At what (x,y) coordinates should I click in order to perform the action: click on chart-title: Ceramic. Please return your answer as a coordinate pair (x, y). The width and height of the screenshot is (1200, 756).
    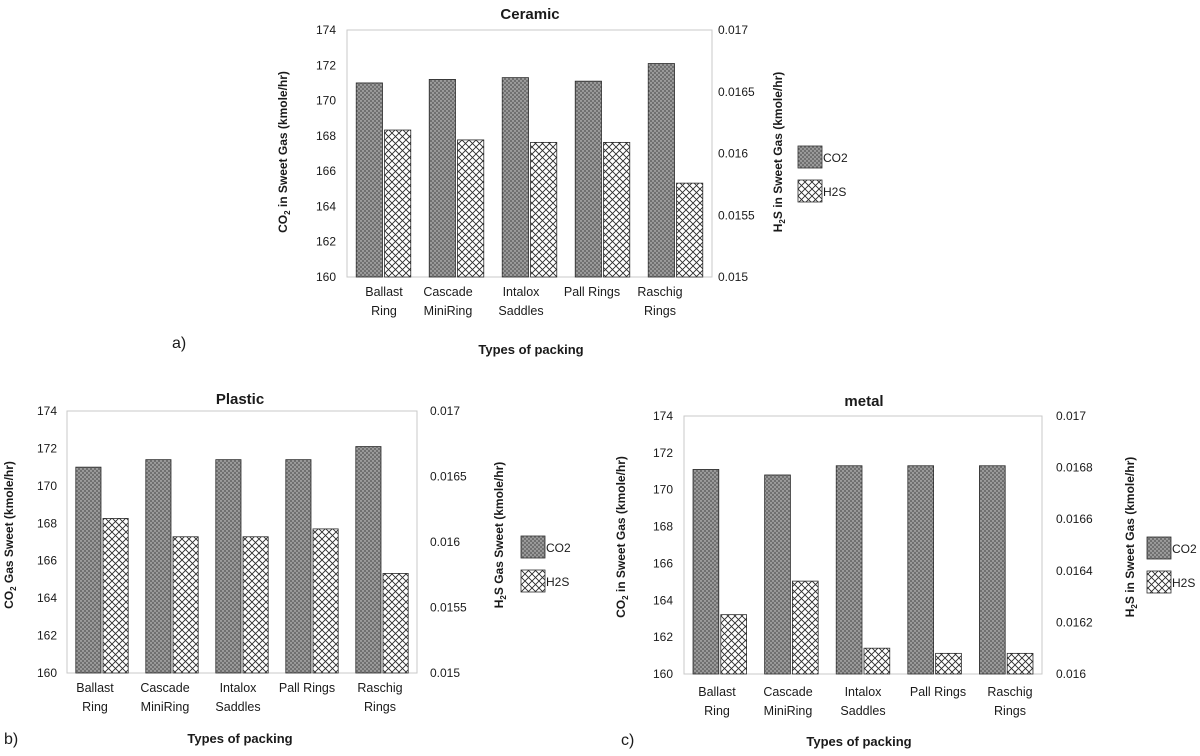
    Looking at the image, I should click on (529, 14).